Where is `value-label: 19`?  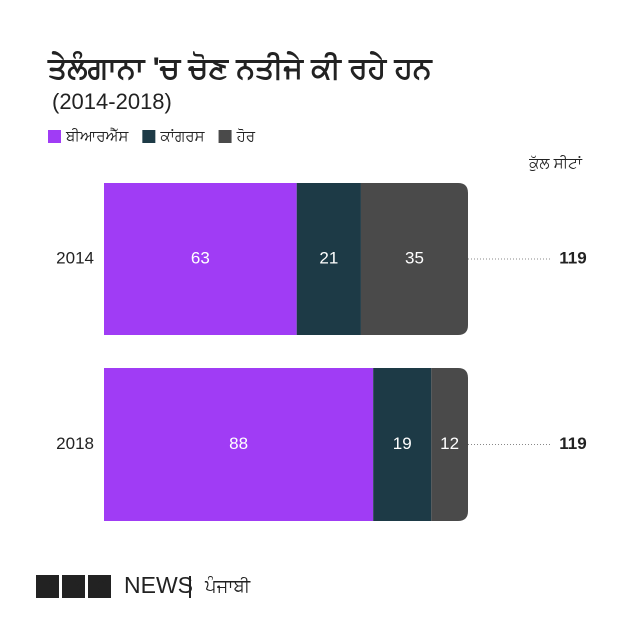
value-label: 19 is located at coordinates (402, 443).